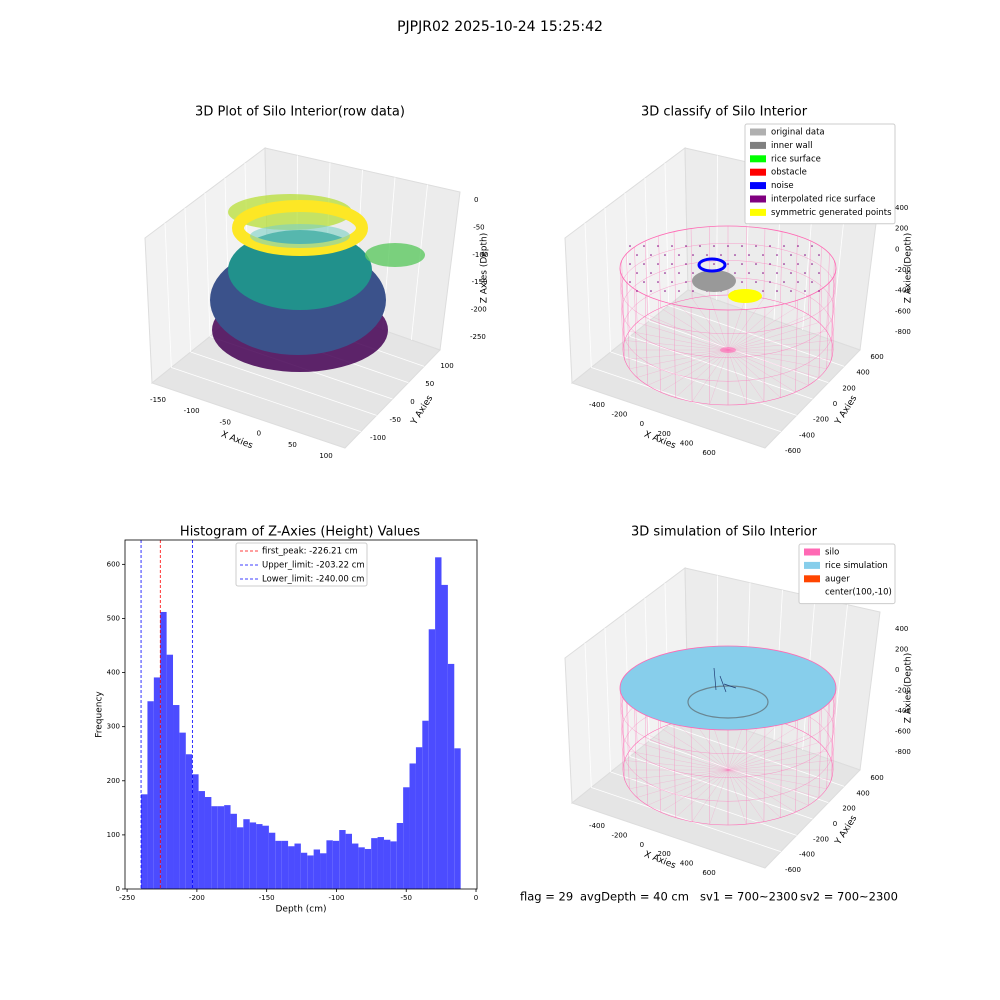 The width and height of the screenshot is (1000, 1000). Describe the element at coordinates (724, 112) in the screenshot. I see `chart-title: 3D classify of Silo Interior` at that location.